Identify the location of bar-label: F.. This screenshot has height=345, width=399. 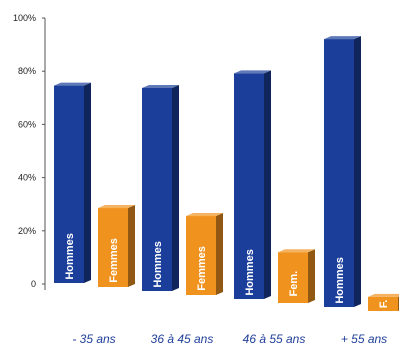
(384, 304).